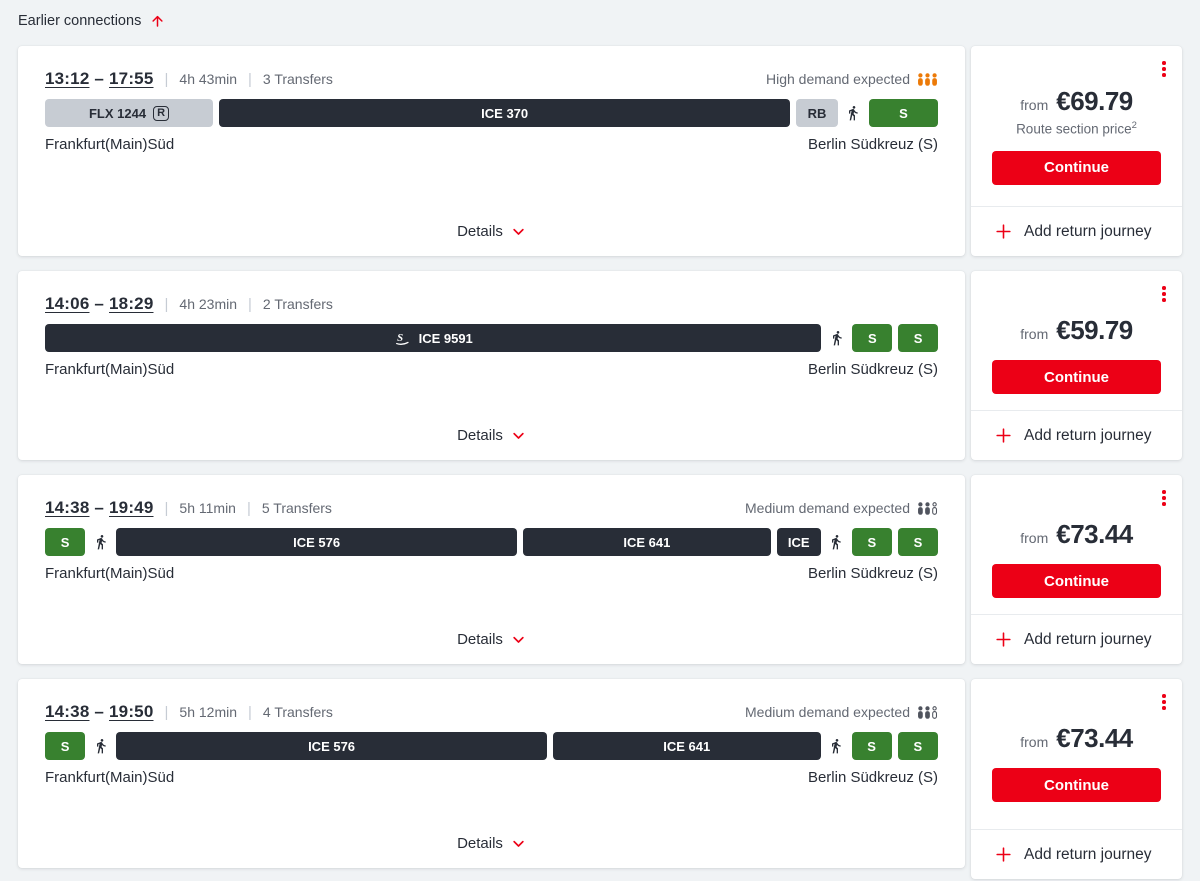  I want to click on train-segment: FLX 1244 R, so click(129, 113).